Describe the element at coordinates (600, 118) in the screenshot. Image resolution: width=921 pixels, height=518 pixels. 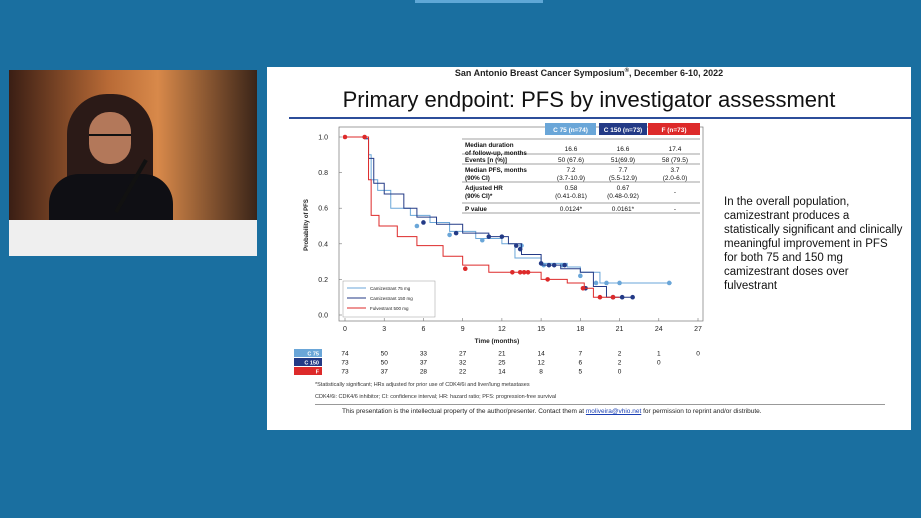
I see `title-underline` at that location.